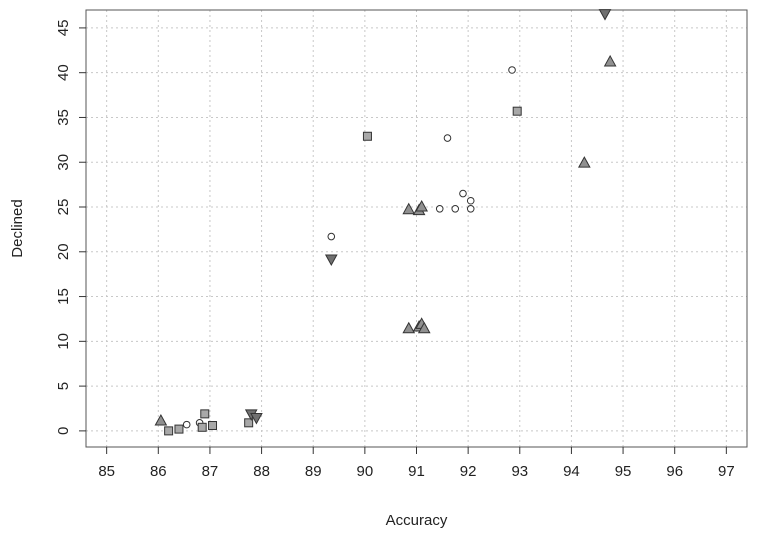 The width and height of the screenshot is (767, 550). Describe the element at coordinates (416, 471) in the screenshot. I see `x-tick-label: 91` at that location.